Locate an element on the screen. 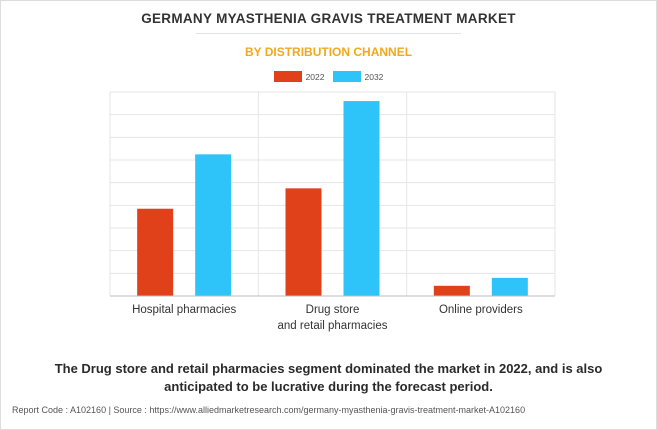  title-divider is located at coordinates (328, 33).